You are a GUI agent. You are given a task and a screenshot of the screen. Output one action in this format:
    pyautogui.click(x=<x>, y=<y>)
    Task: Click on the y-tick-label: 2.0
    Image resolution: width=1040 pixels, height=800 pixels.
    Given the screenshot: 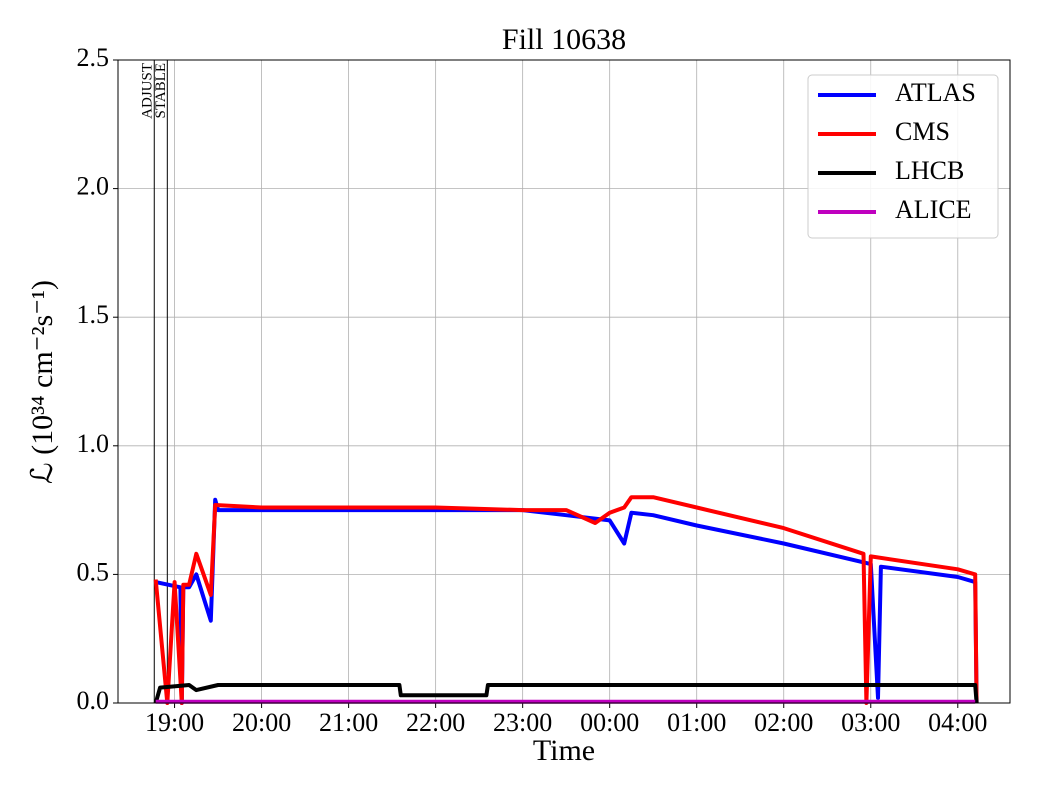 What is the action you would take?
    pyautogui.click(x=93, y=186)
    